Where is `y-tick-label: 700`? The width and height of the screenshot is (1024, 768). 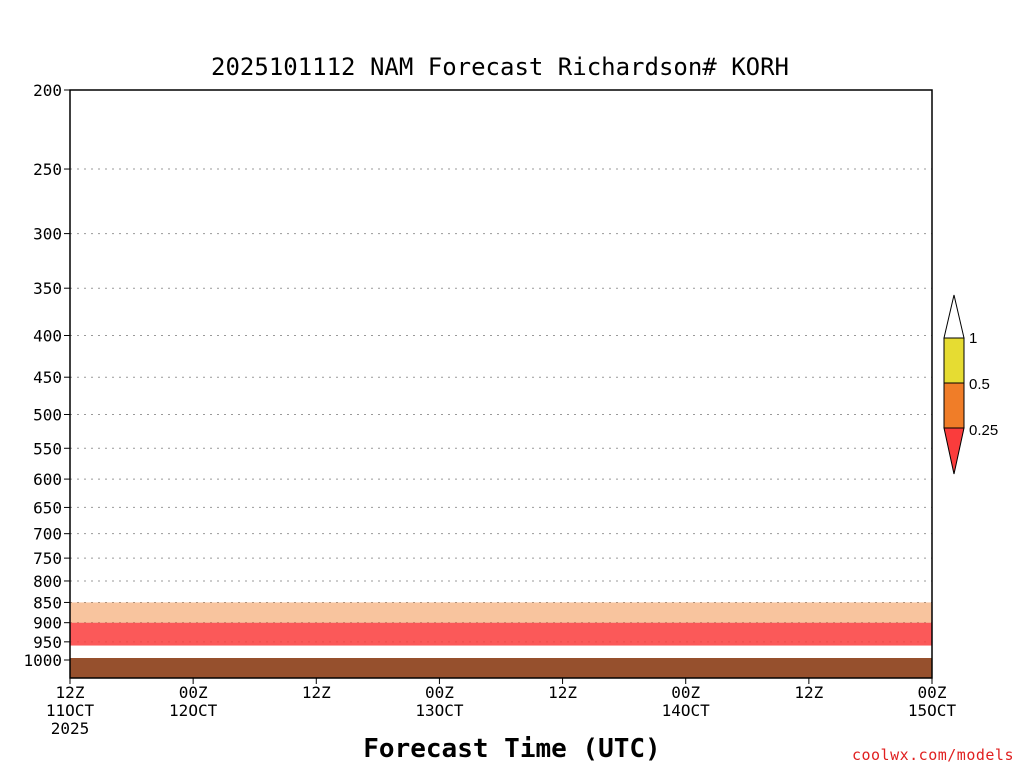 y-tick-label: 700 is located at coordinates (47, 534).